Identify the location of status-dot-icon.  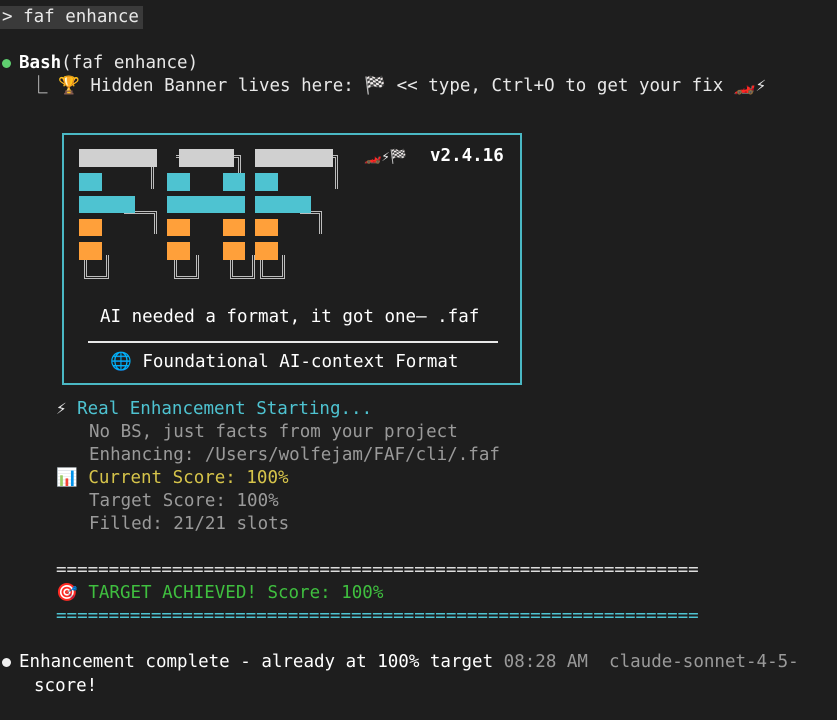
(6, 63).